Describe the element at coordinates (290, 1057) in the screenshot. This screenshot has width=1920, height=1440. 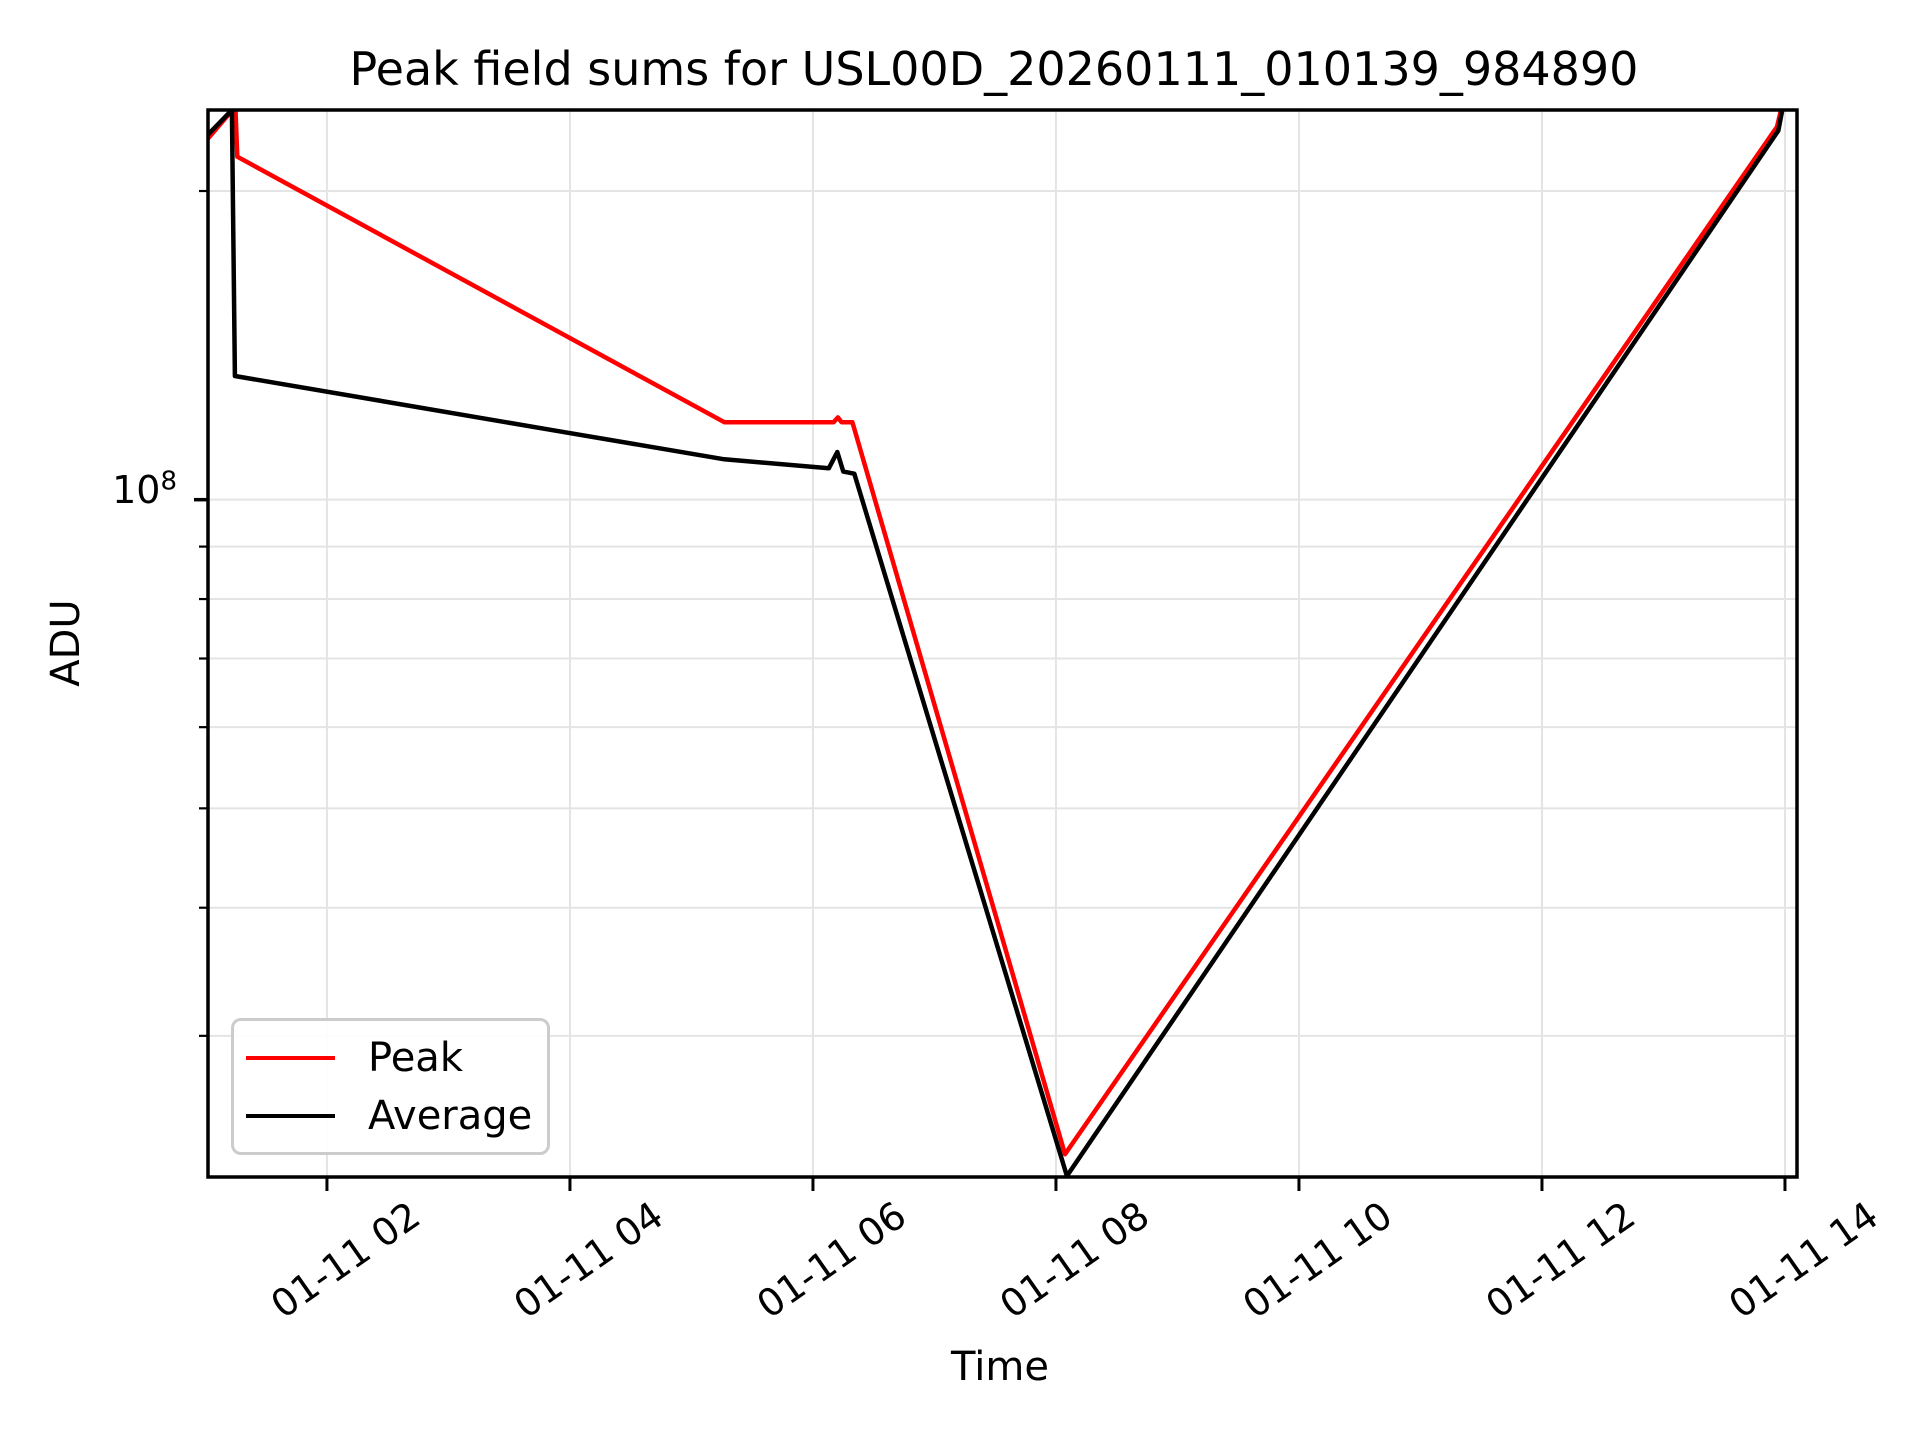
I see `legend-line-peak` at that location.